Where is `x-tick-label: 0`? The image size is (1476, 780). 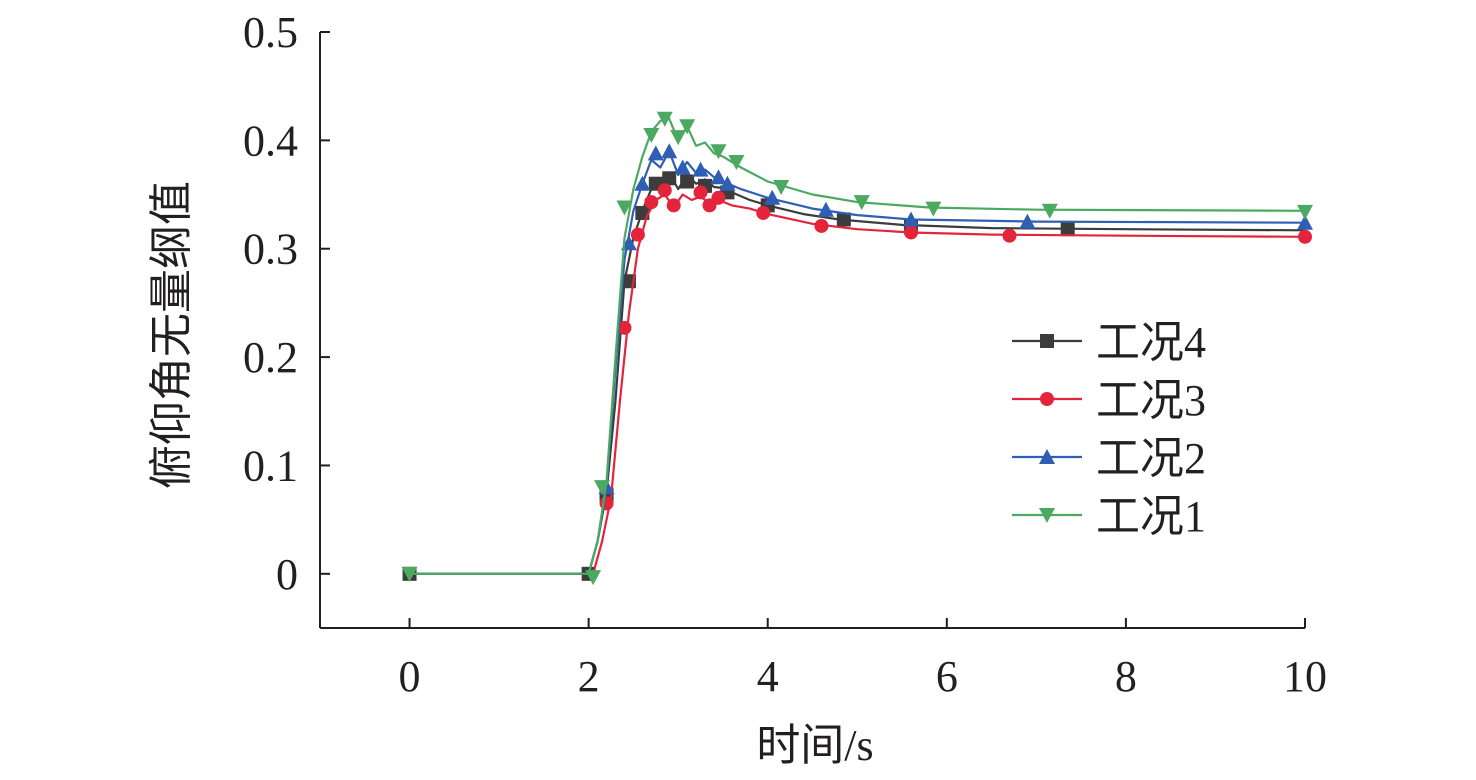
x-tick-label: 0 is located at coordinates (410, 676).